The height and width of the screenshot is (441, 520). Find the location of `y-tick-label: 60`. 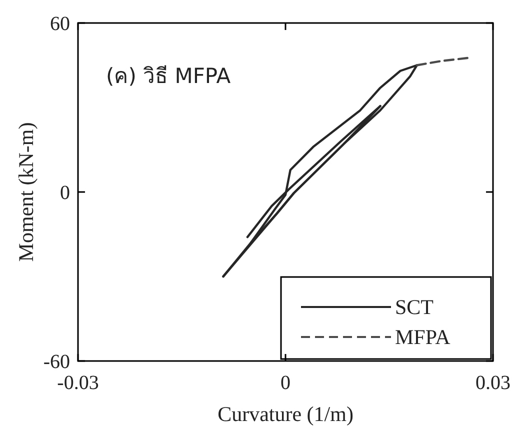

y-tick-label: 60 is located at coordinates (60, 24).